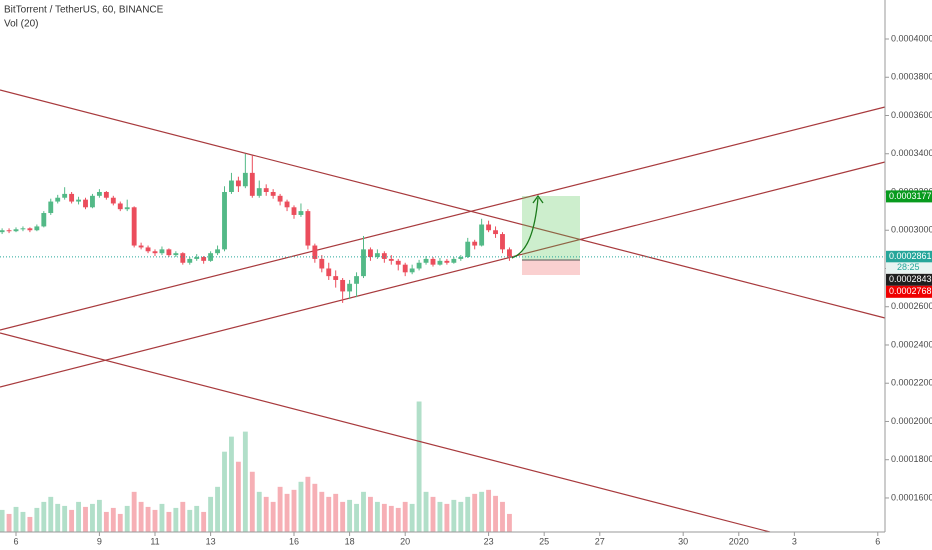  What do you see at coordinates (911, 153) in the screenshot?
I see `y-tick-label: 0.0003400` at bounding box center [911, 153].